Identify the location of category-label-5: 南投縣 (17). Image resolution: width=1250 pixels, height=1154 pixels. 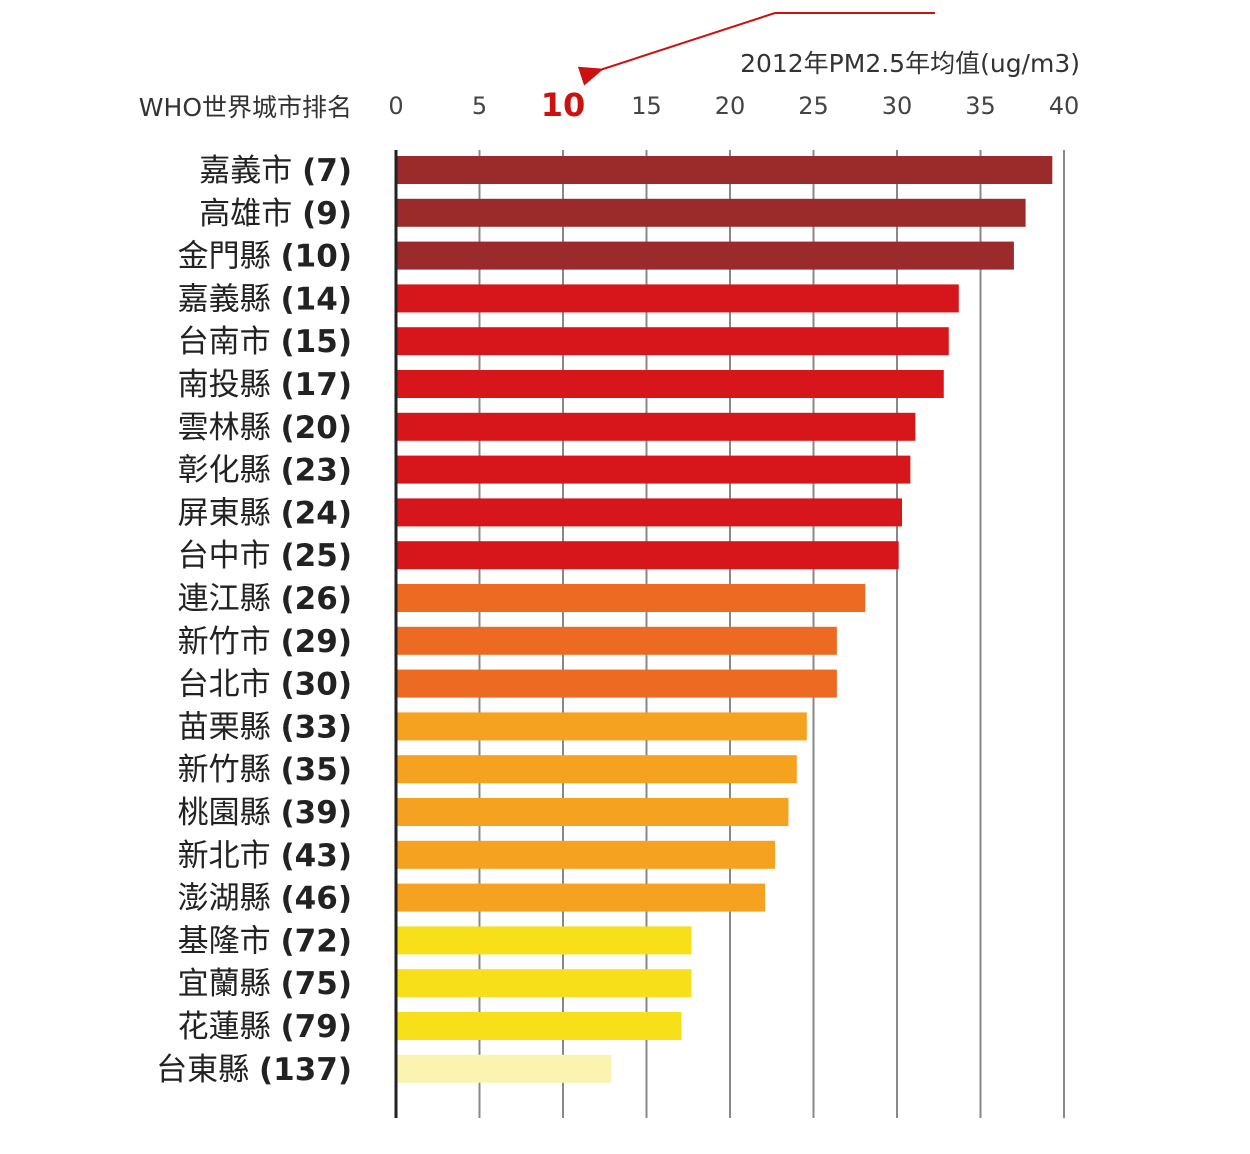
(265, 385).